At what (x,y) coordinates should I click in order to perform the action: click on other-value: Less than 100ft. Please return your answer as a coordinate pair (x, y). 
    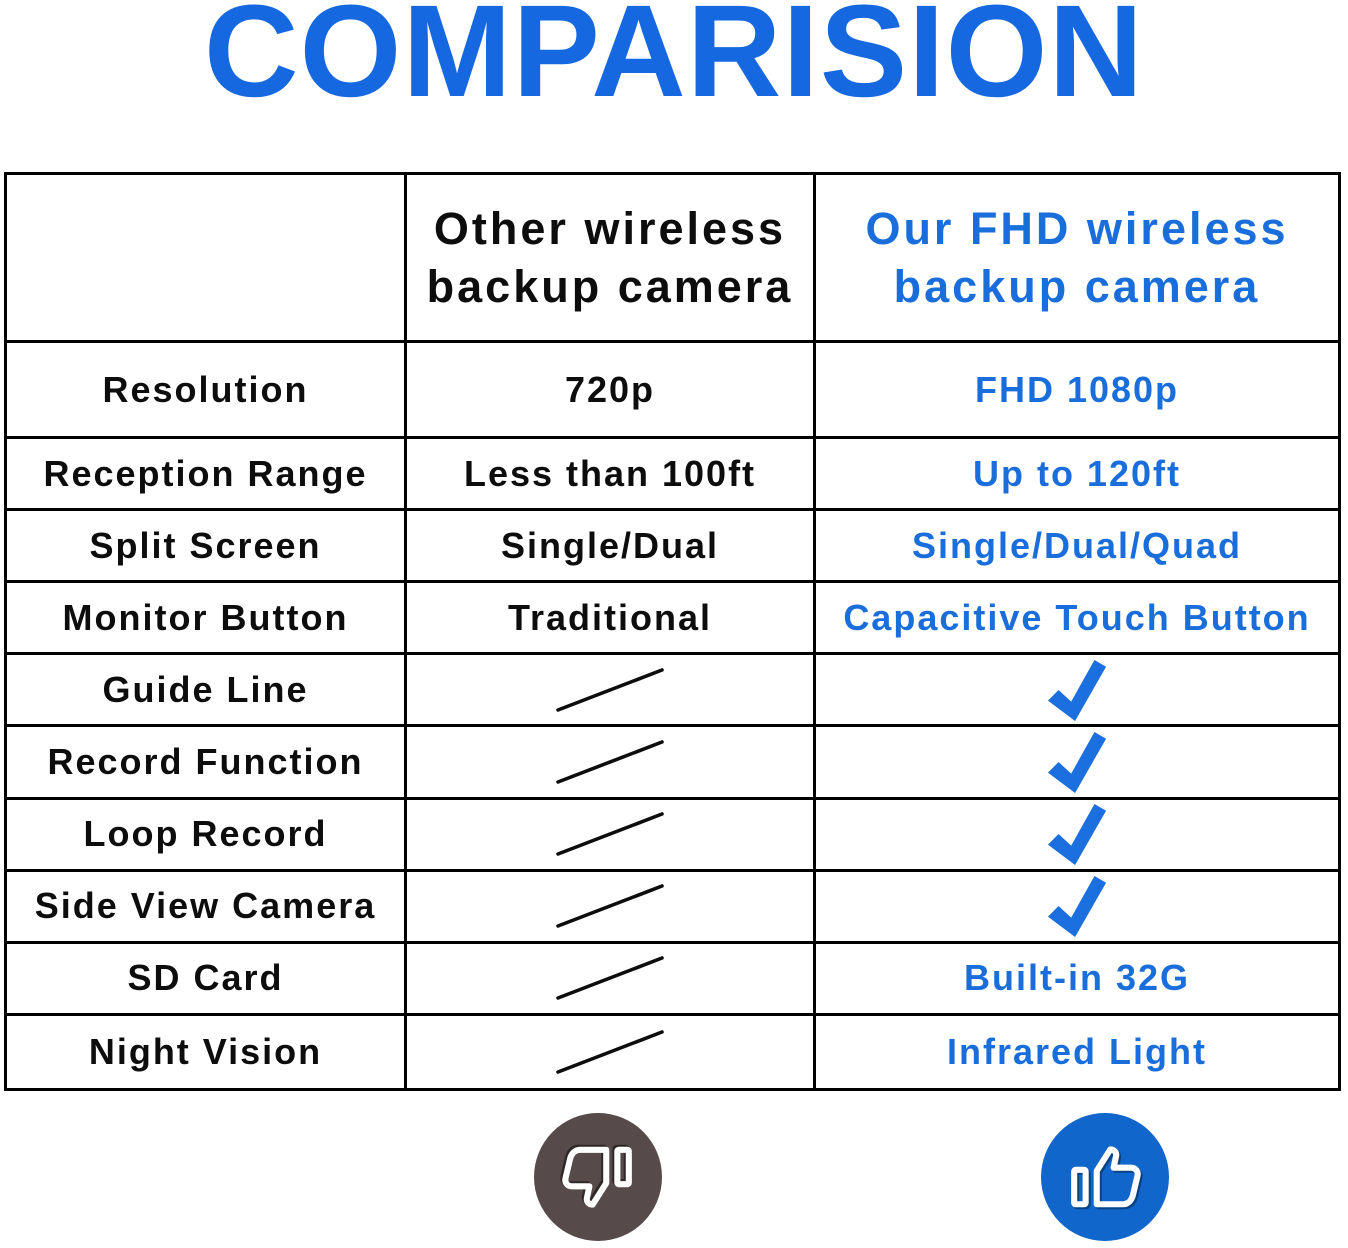
    Looking at the image, I should click on (611, 475).